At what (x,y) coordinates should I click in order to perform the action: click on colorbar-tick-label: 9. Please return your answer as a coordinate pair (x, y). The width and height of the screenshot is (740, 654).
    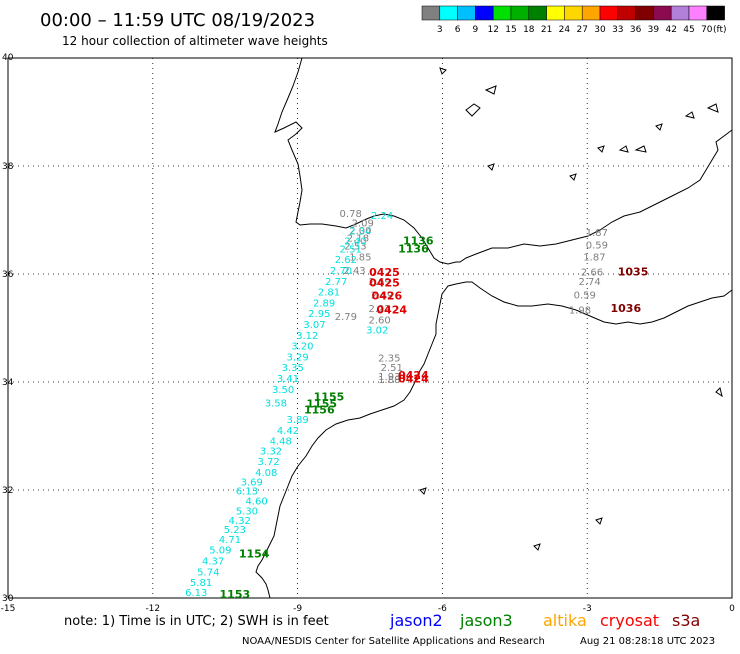
    Looking at the image, I should click on (476, 30).